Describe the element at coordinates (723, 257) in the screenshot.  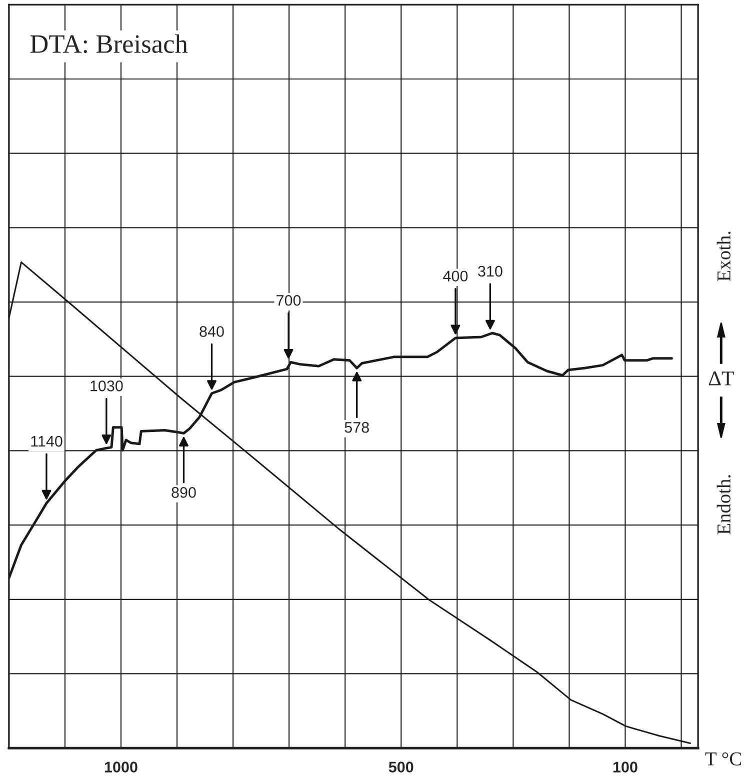
I see `text: Exoth.` at that location.